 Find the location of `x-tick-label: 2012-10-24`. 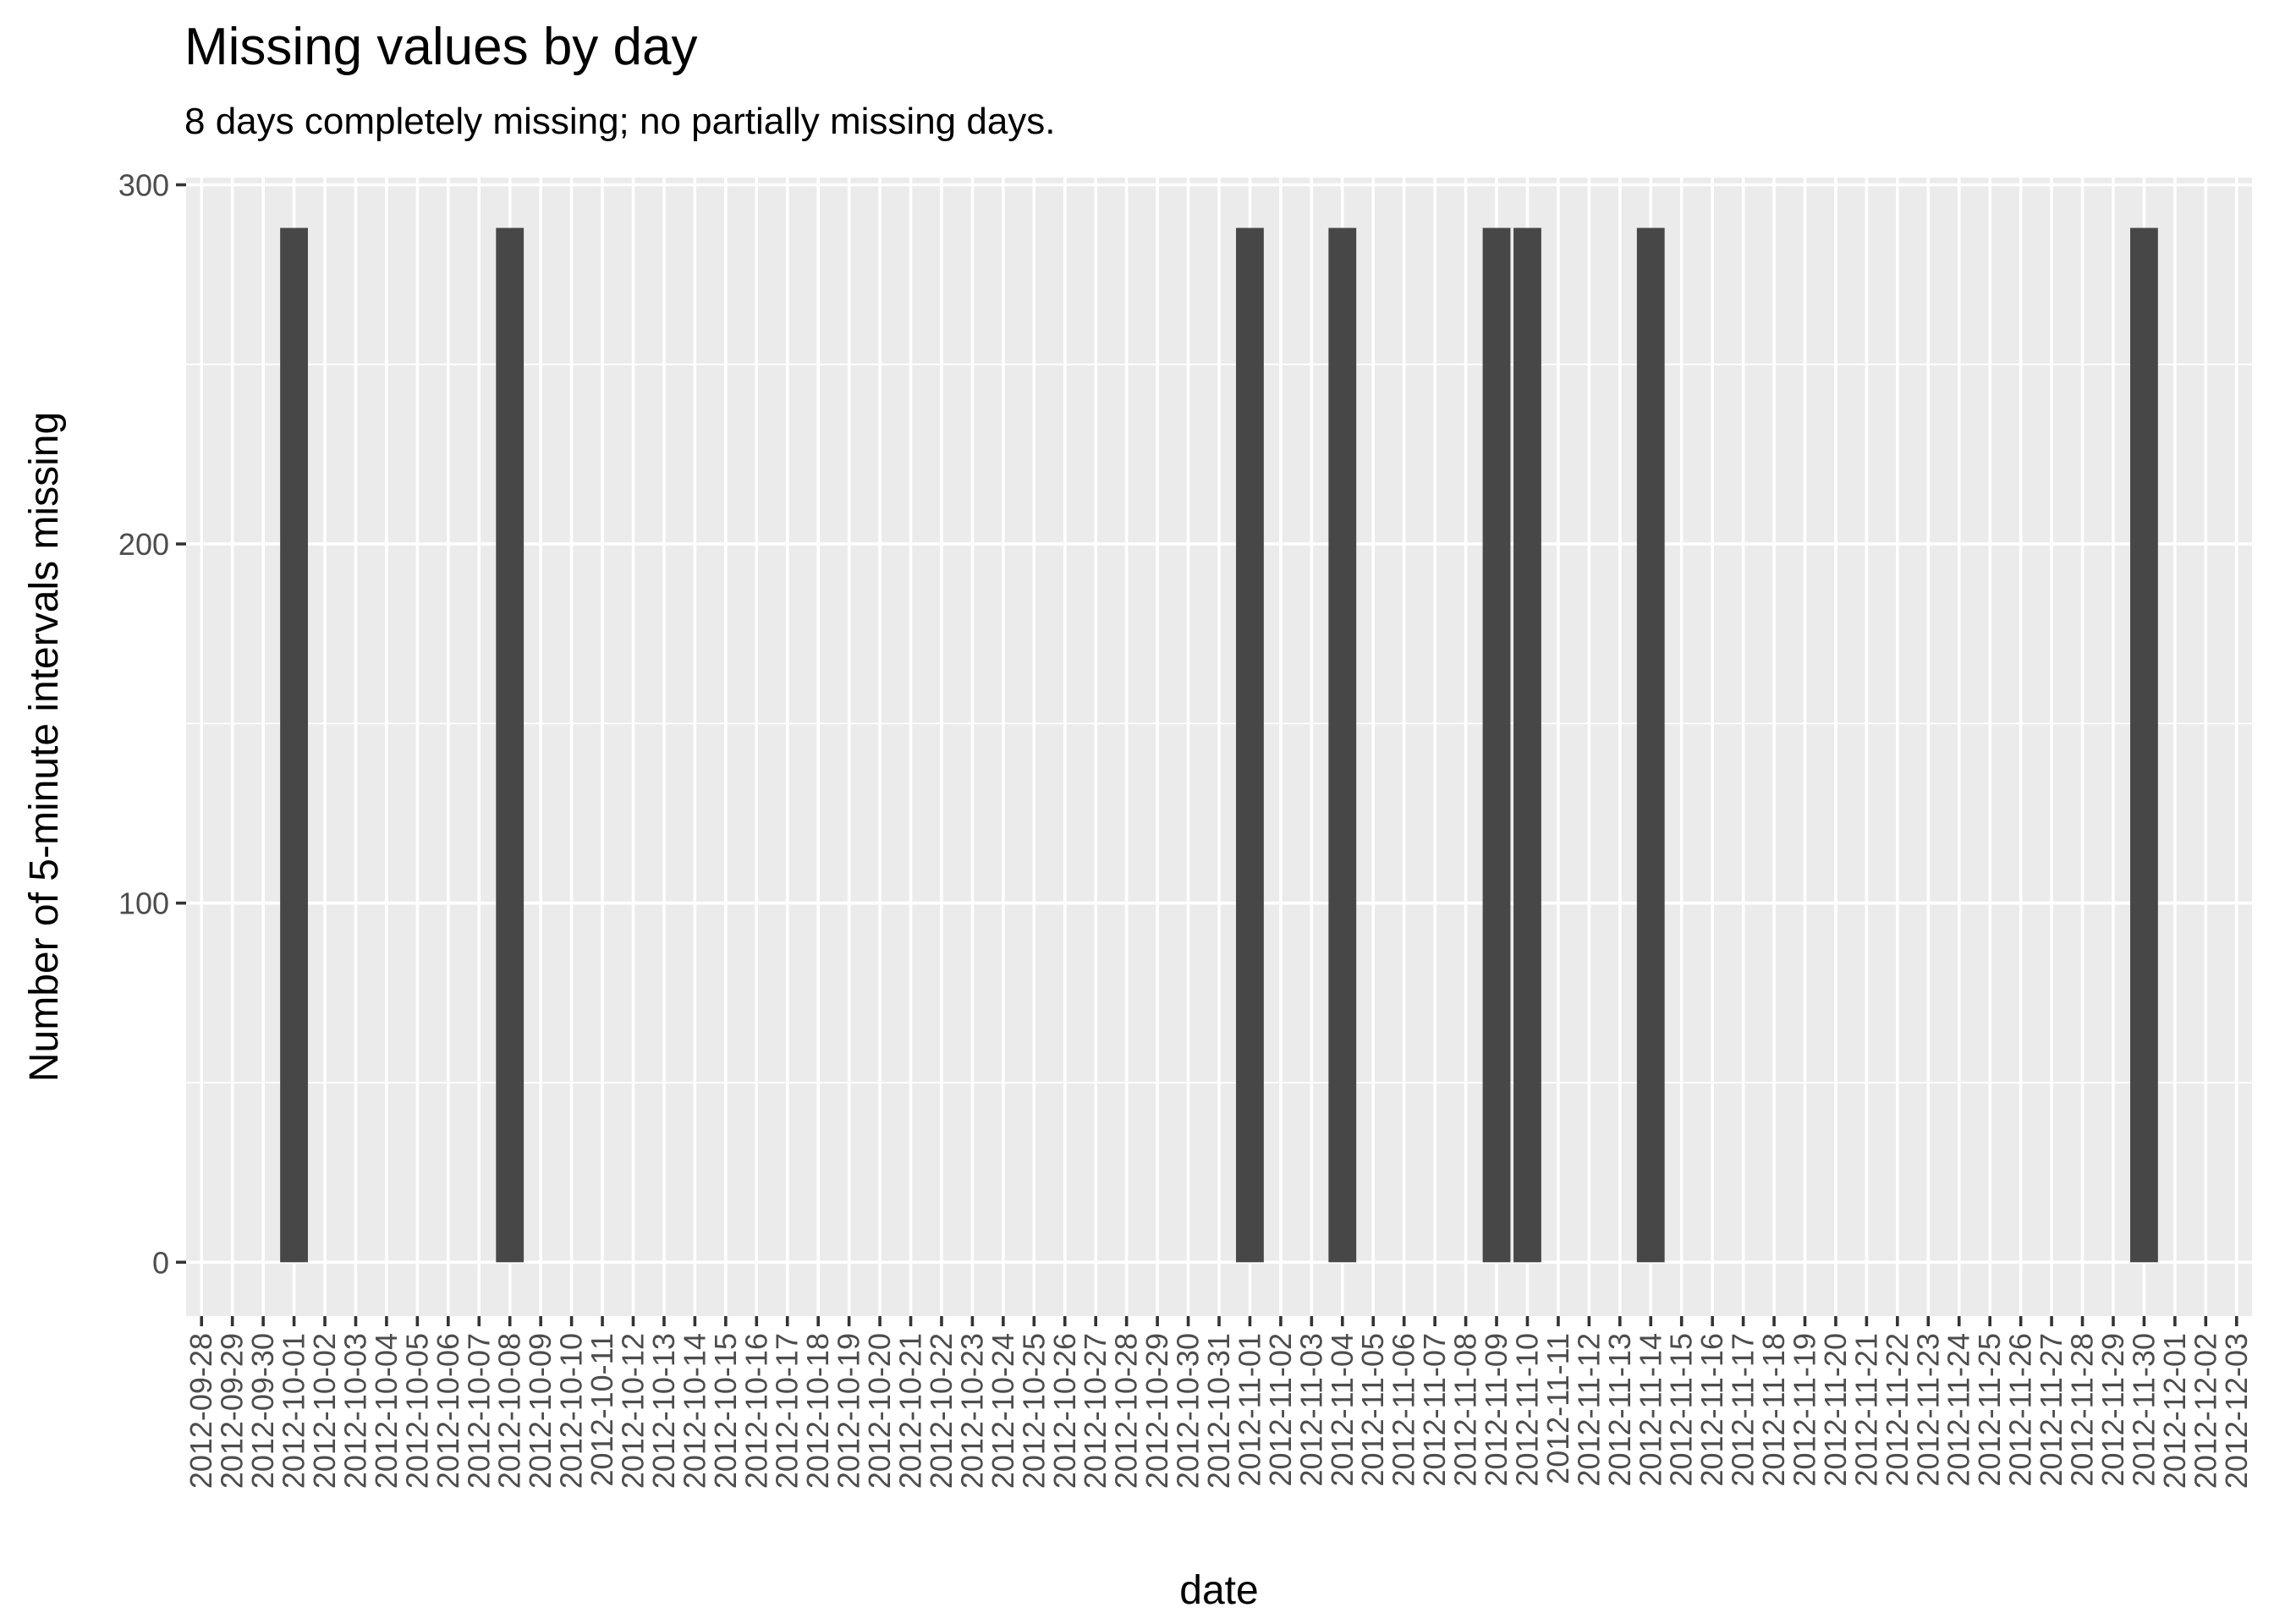

x-tick-label: 2012-10-24 is located at coordinates (1003, 1411).